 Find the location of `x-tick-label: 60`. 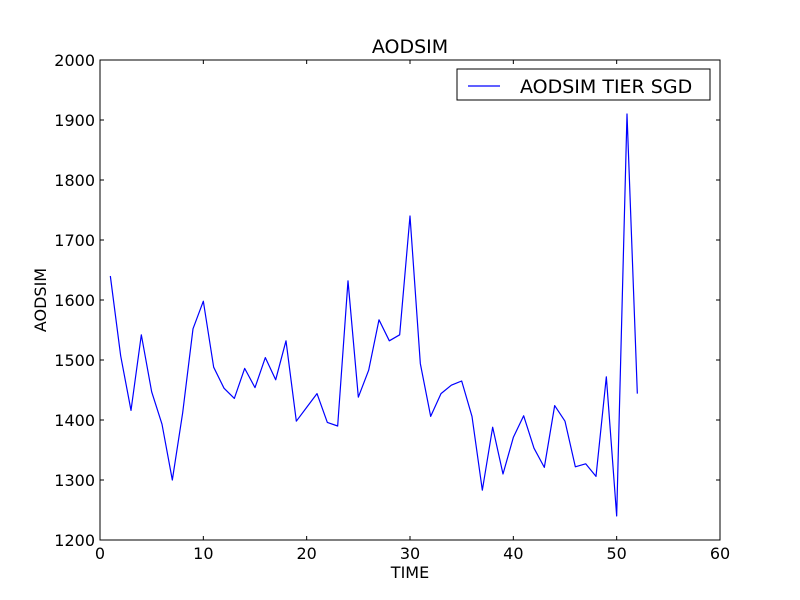

x-tick-label: 60 is located at coordinates (720, 553).